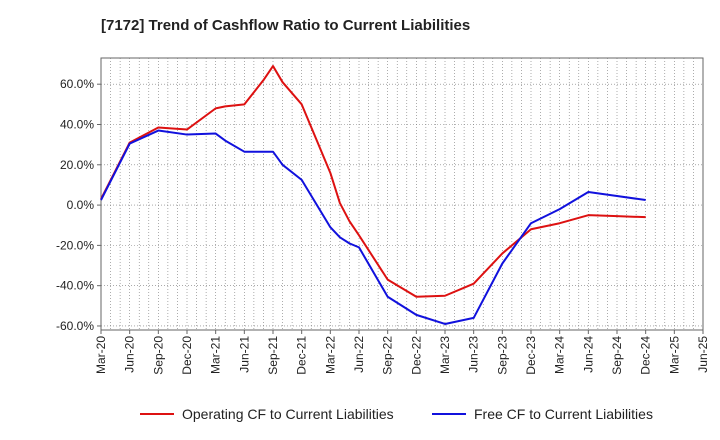 The height and width of the screenshot is (440, 720). What do you see at coordinates (273, 355) in the screenshot?
I see `x-tick-label: Sep-21` at bounding box center [273, 355].